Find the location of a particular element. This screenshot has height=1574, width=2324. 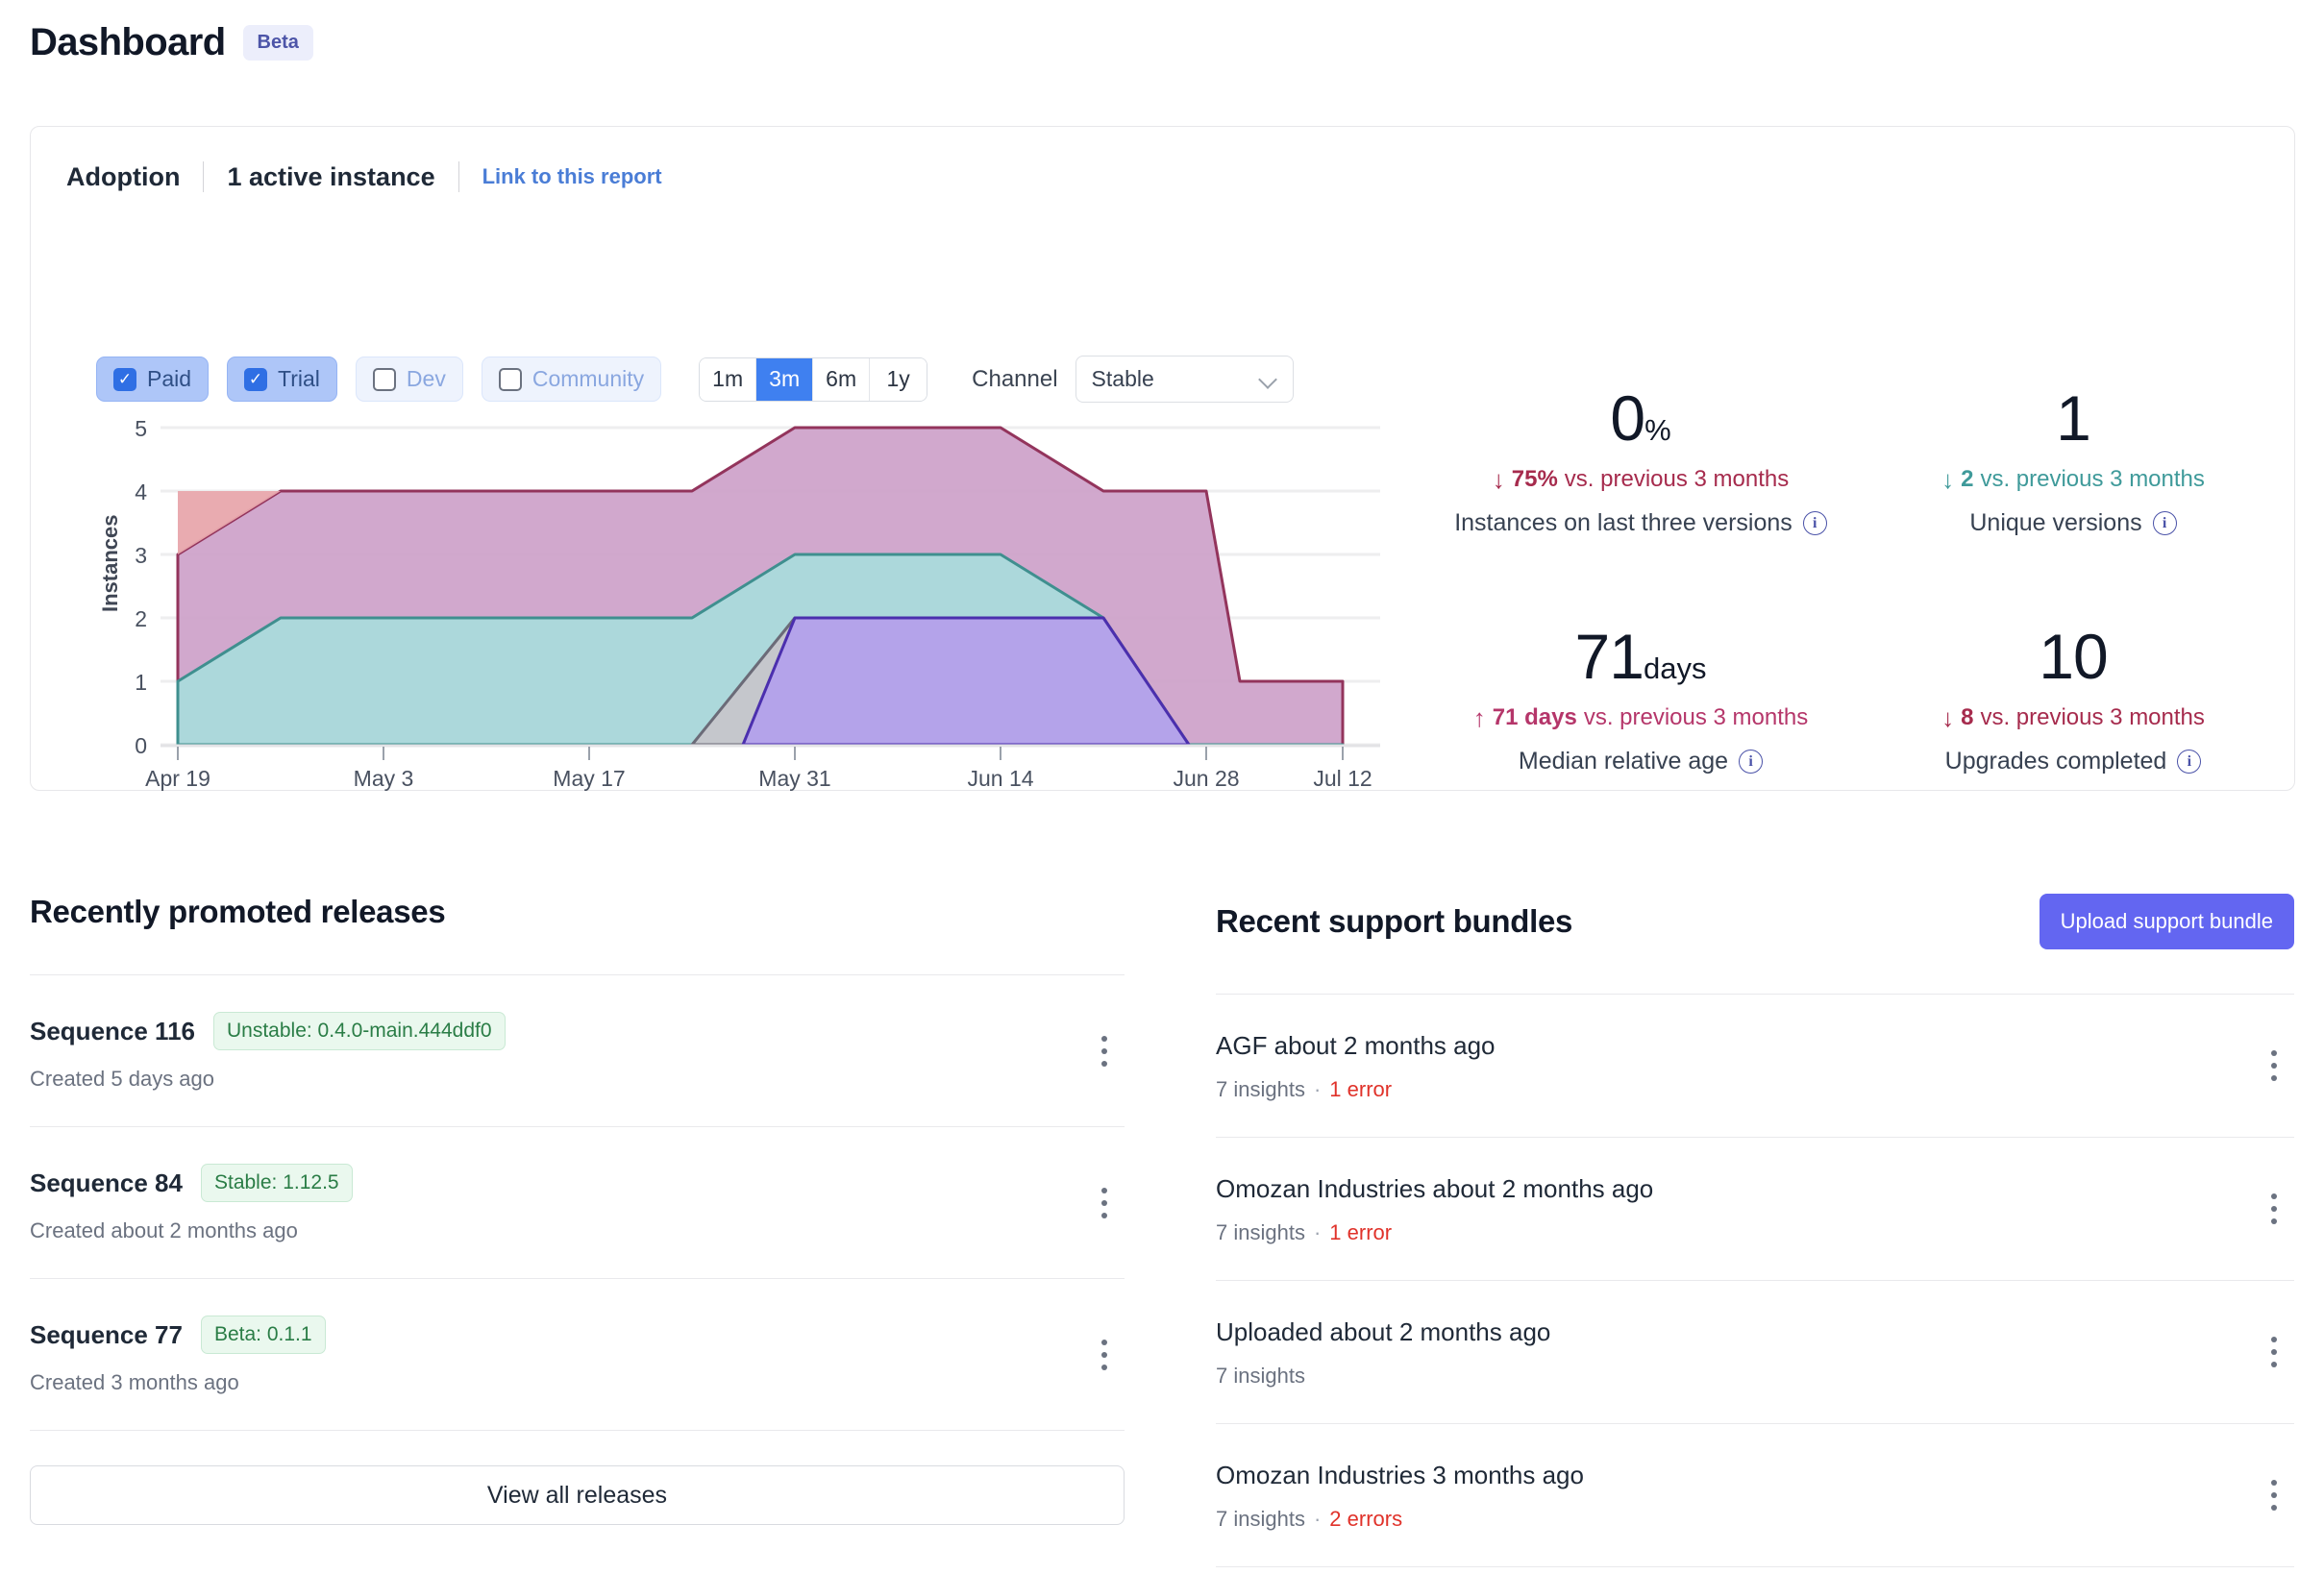

bundle-name: AGF about 2 months ago is located at coordinates (1356, 1045).